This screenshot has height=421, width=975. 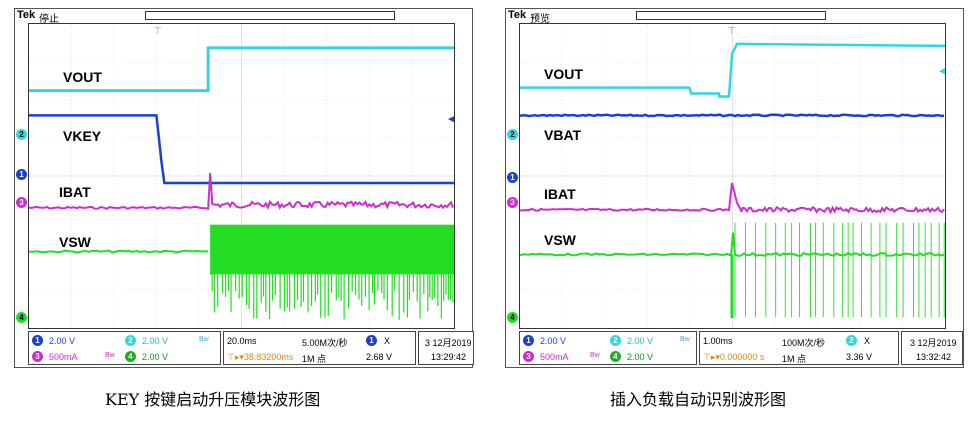 I want to click on timebase-value: 1.00ms, so click(x=718, y=341).